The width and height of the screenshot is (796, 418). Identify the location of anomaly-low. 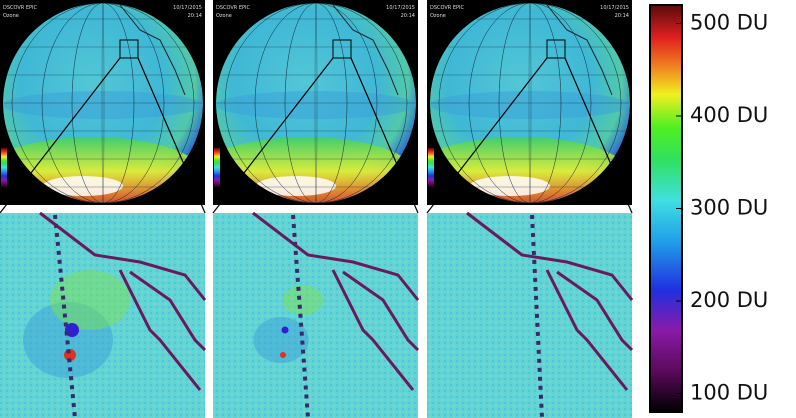
(285, 330).